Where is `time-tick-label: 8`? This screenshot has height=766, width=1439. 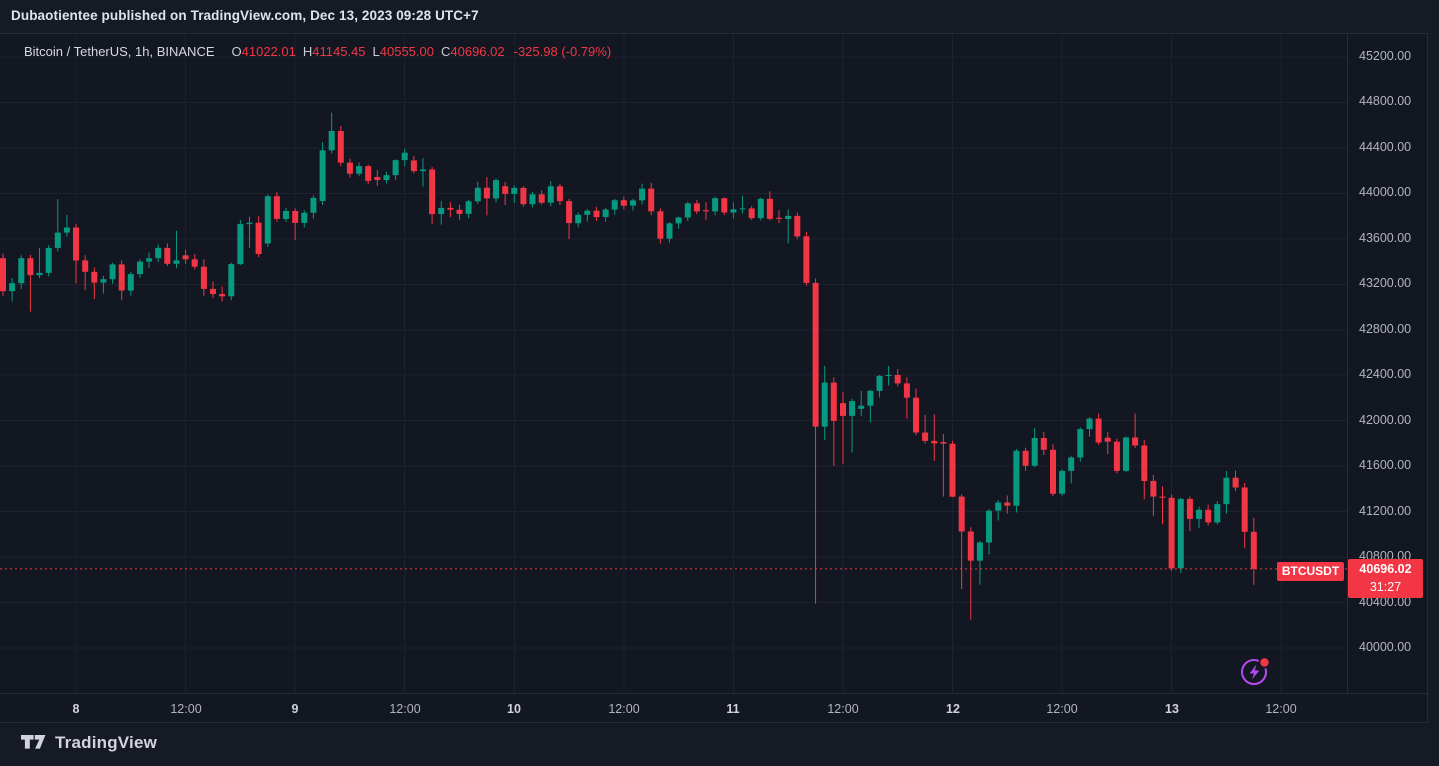 time-tick-label: 8 is located at coordinates (76, 709).